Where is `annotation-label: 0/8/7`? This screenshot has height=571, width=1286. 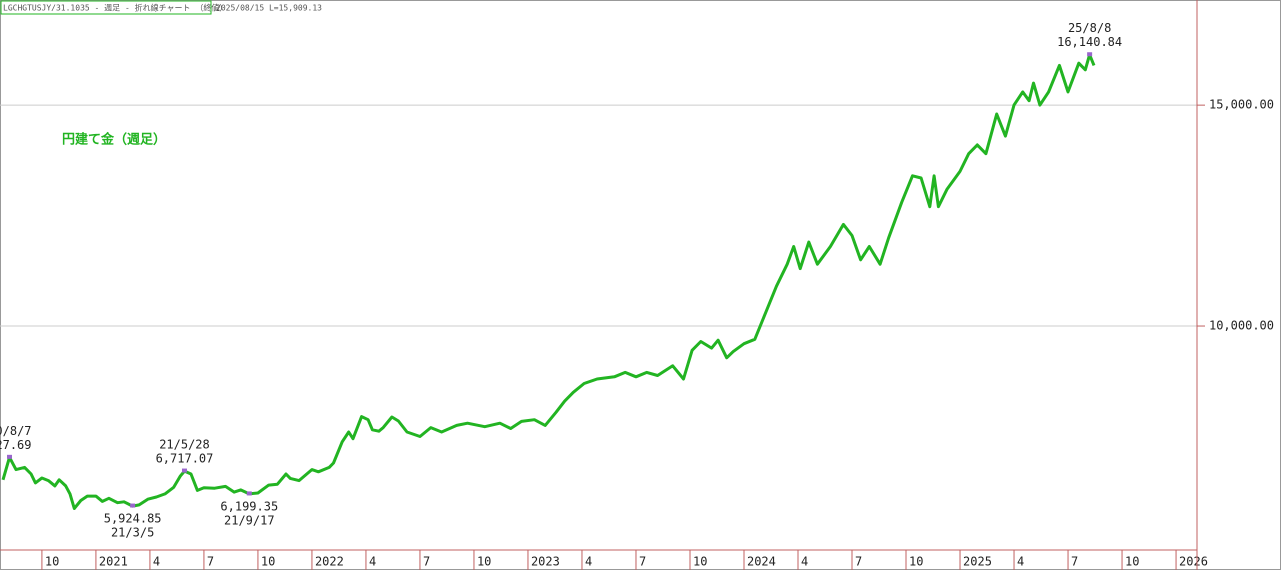
annotation-label: 0/8/7 is located at coordinates (16, 431).